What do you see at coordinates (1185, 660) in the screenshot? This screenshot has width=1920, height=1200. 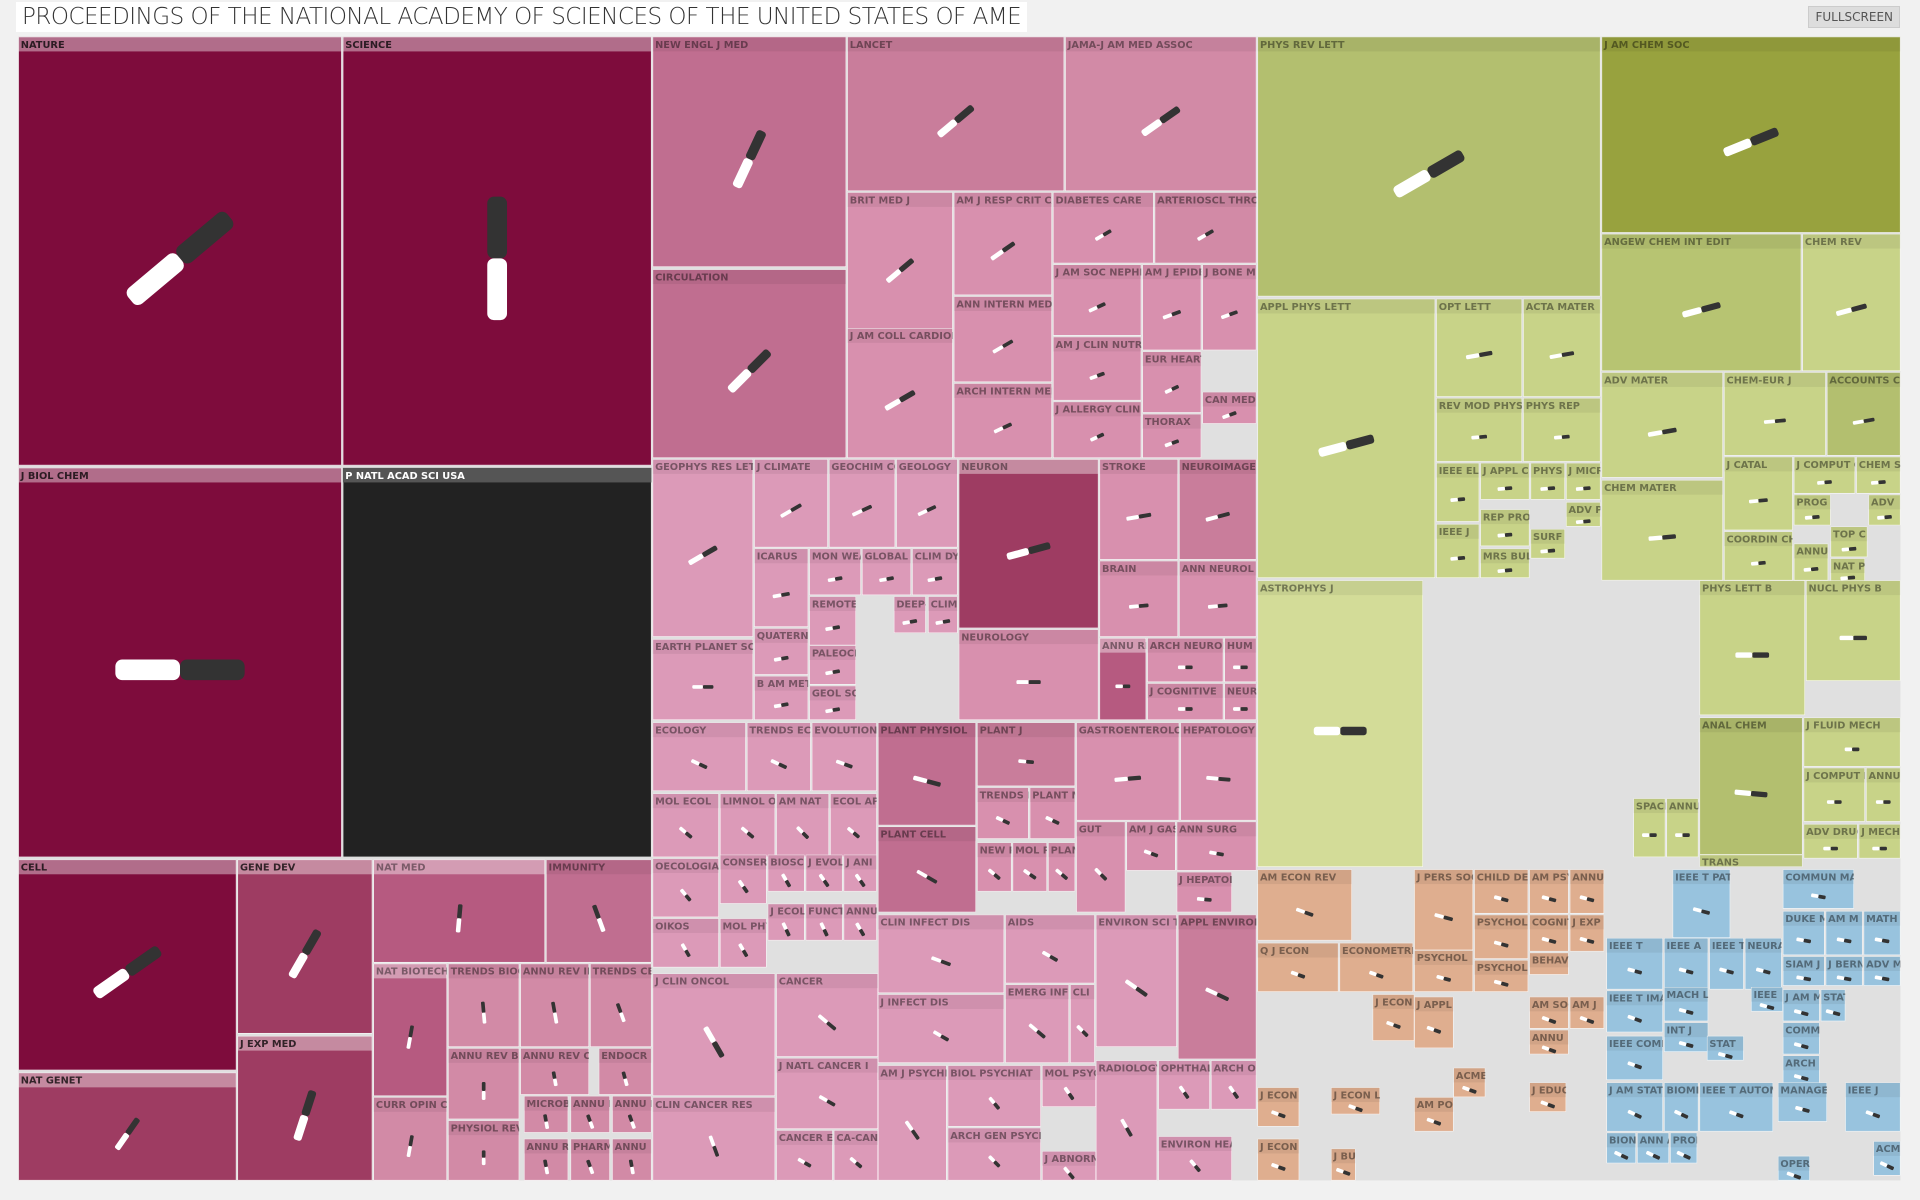 I see `journal-tile: ARCH NEUROL-` at bounding box center [1185, 660].